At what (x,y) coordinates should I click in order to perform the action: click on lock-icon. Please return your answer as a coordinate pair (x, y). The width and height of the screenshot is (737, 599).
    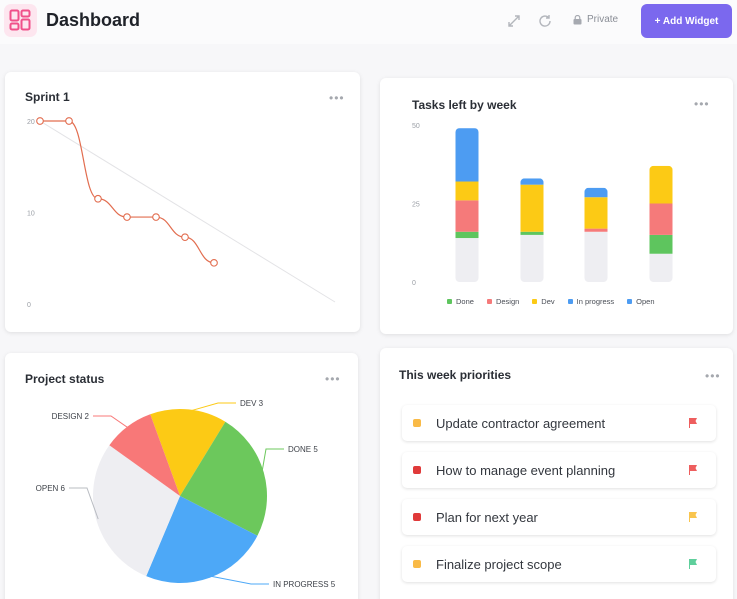
    Looking at the image, I should click on (577, 19).